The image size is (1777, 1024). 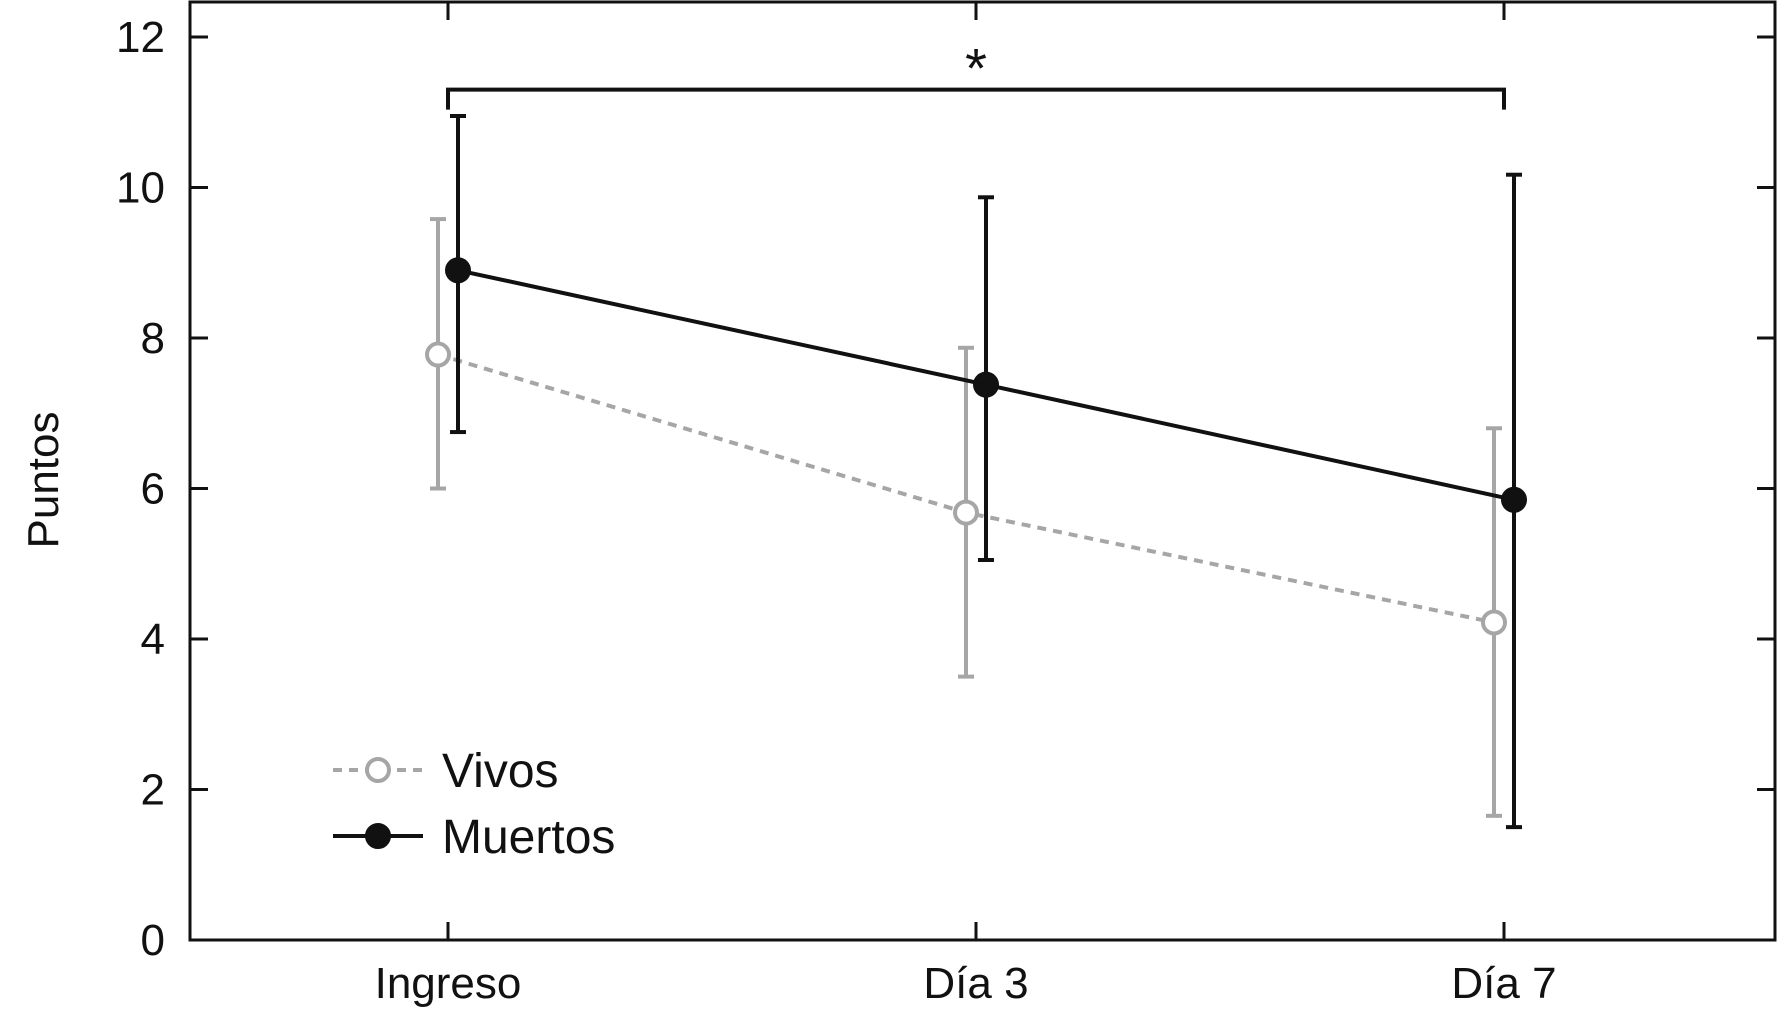 What do you see at coordinates (43, 480) in the screenshot?
I see `y-axis-title: Puntos` at bounding box center [43, 480].